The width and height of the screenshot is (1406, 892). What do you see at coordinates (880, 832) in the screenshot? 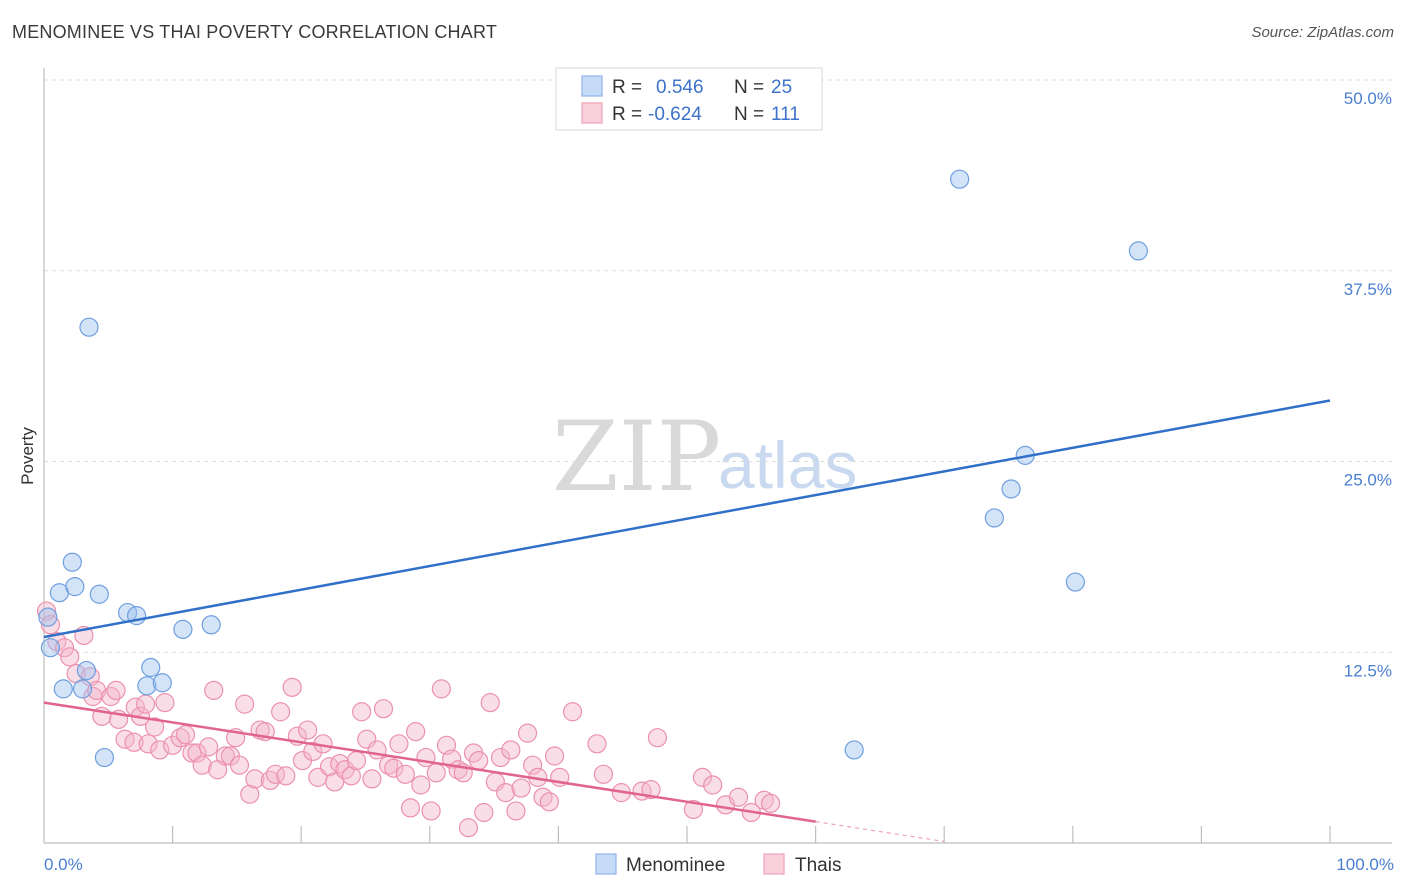
I see `thais-trend-extension` at bounding box center [880, 832].